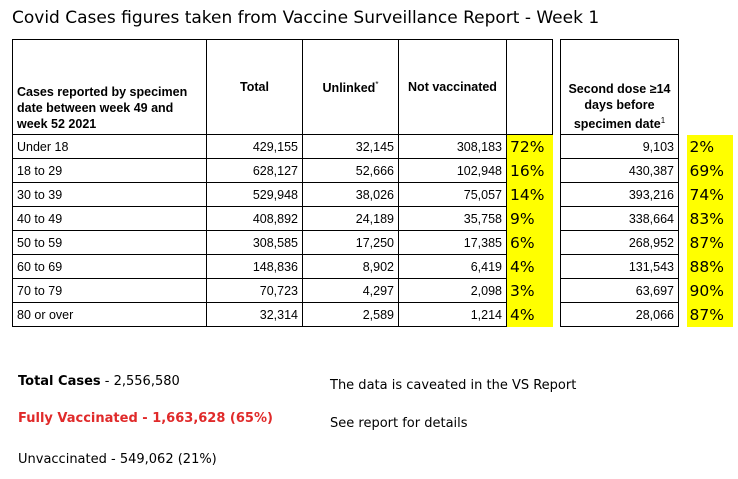 Image resolution: width=738 pixels, height=479 pixels. Describe the element at coordinates (109, 170) in the screenshot. I see `age-cell: 18 to 29` at that location.